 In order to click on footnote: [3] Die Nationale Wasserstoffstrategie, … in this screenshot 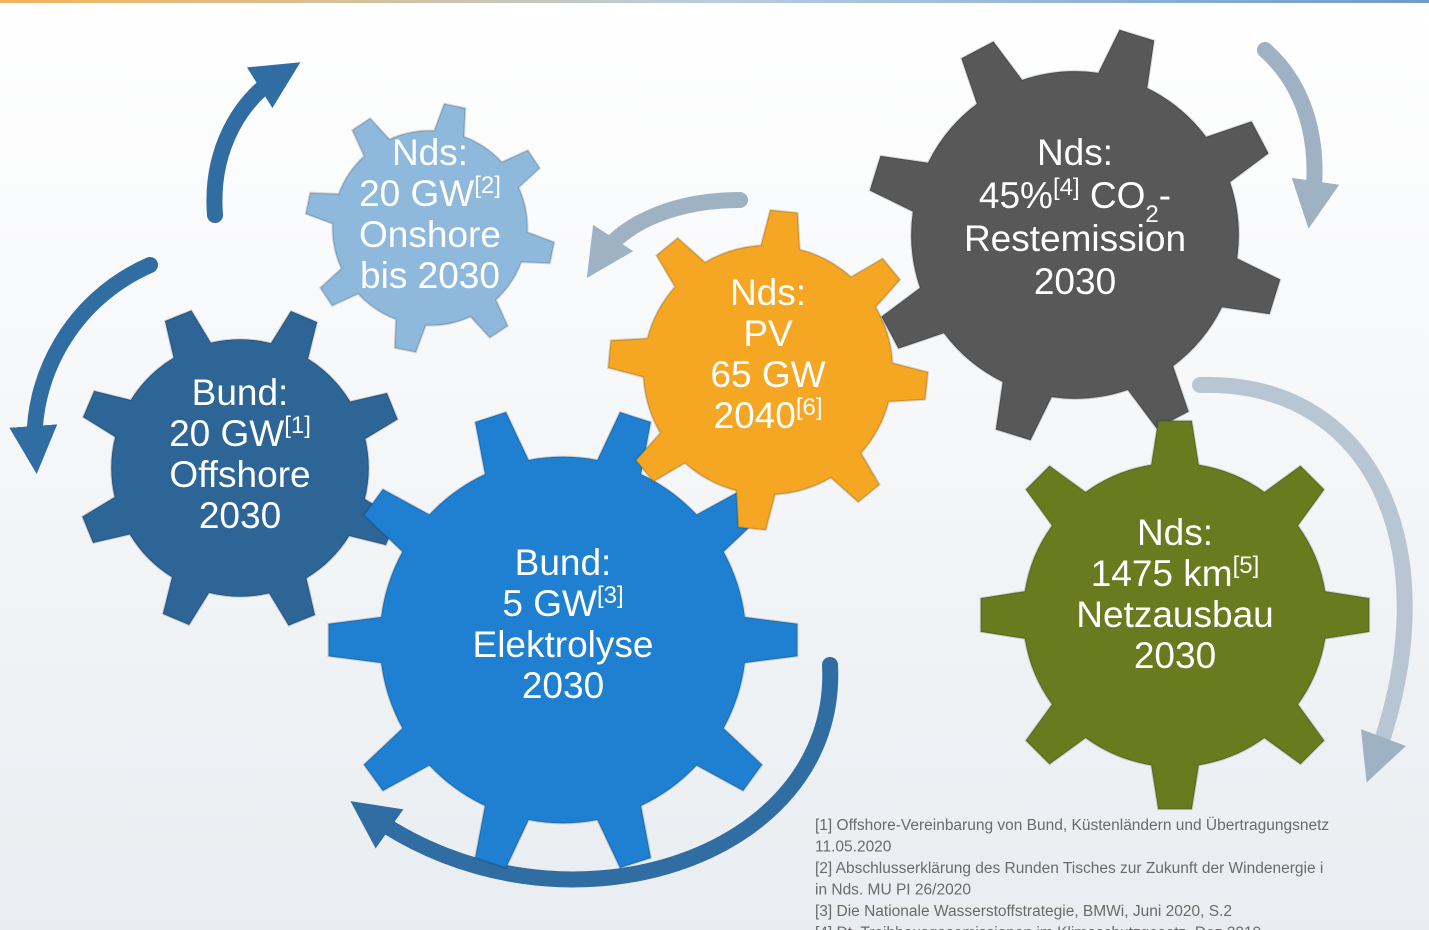, I will do `click(1023, 911)`.